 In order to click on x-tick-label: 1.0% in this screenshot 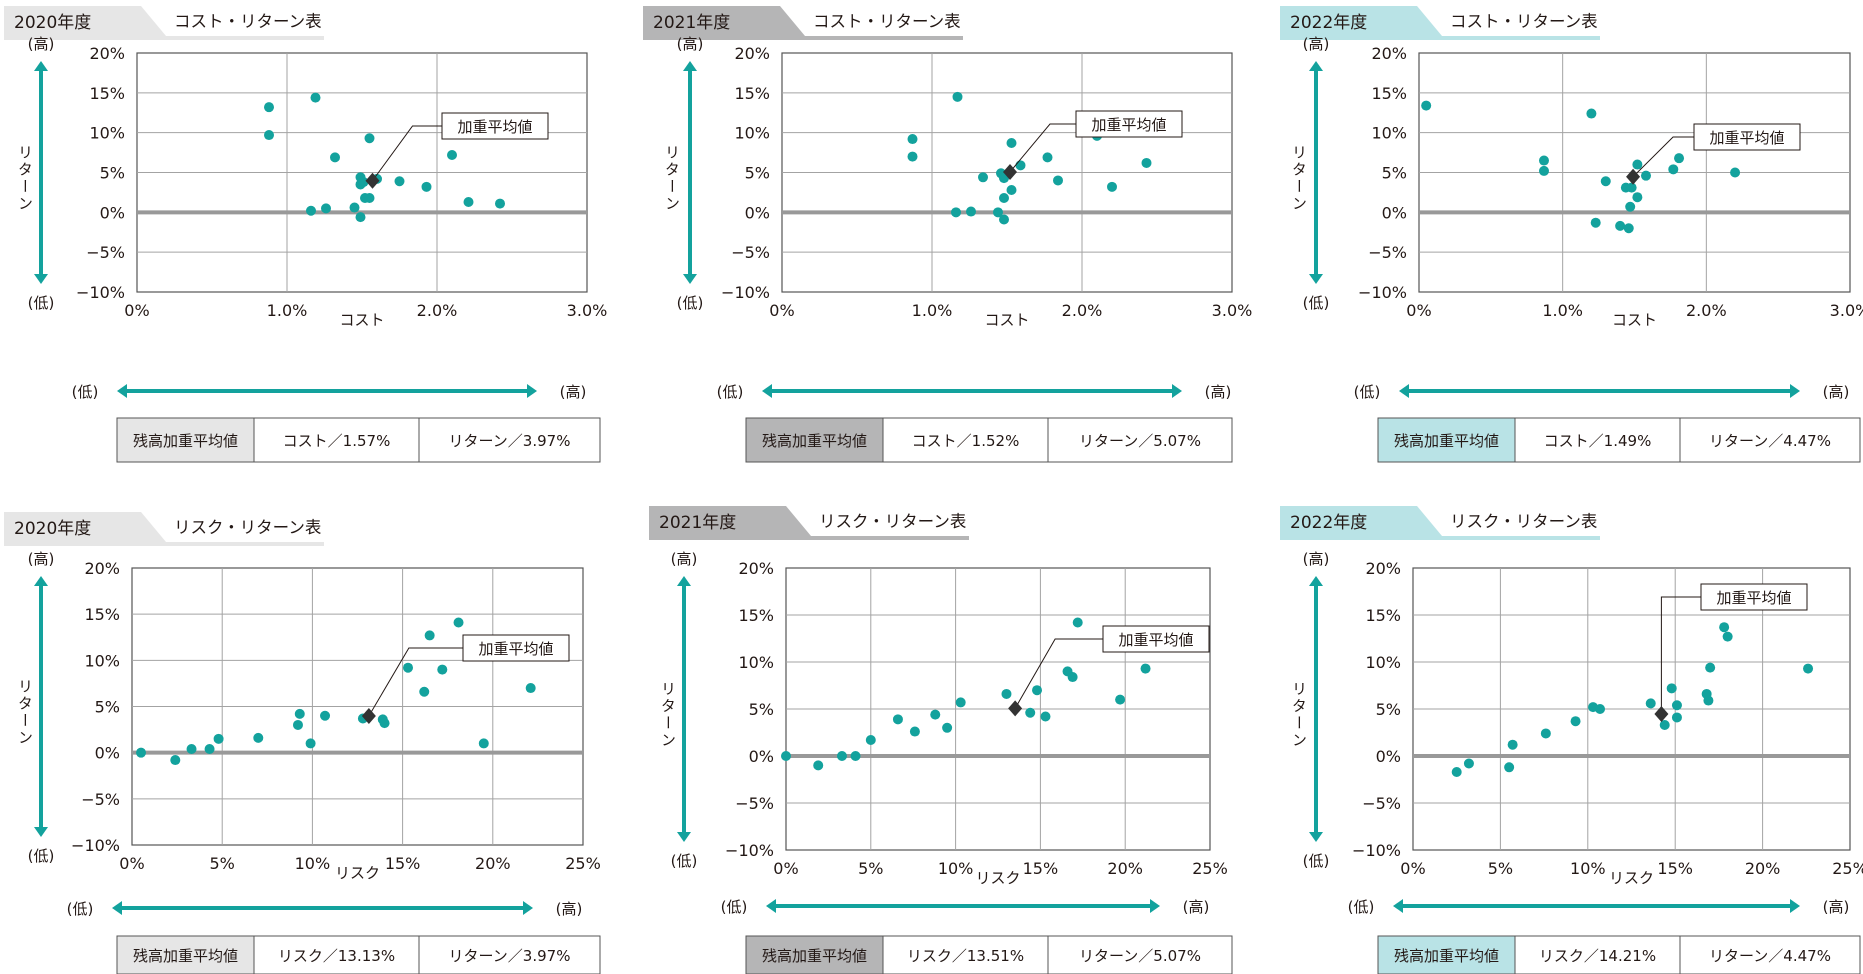, I will do `click(932, 310)`.